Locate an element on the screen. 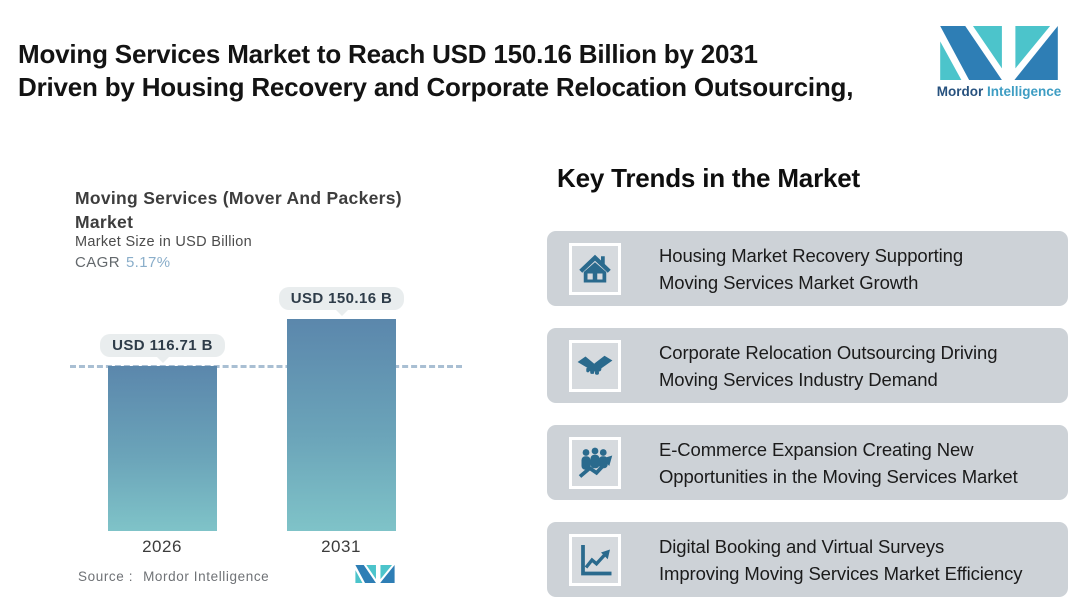 The width and height of the screenshot is (1080, 603). trends-heading: Key Trends in the Market is located at coordinates (708, 178).